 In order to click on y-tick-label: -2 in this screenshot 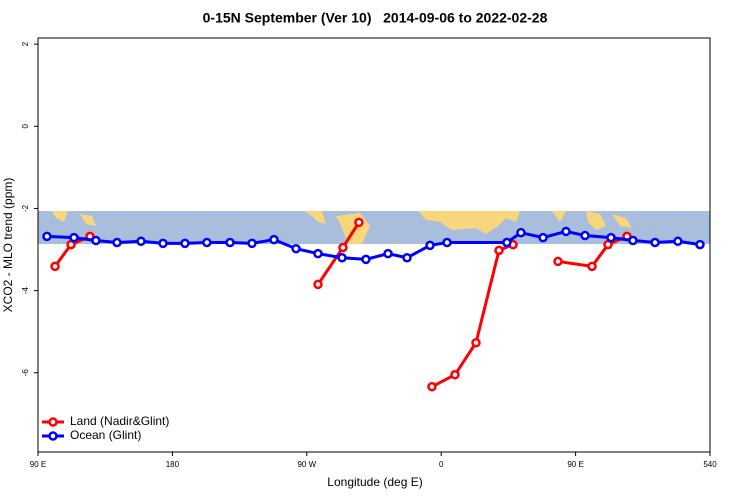, I will do `click(25, 208)`.